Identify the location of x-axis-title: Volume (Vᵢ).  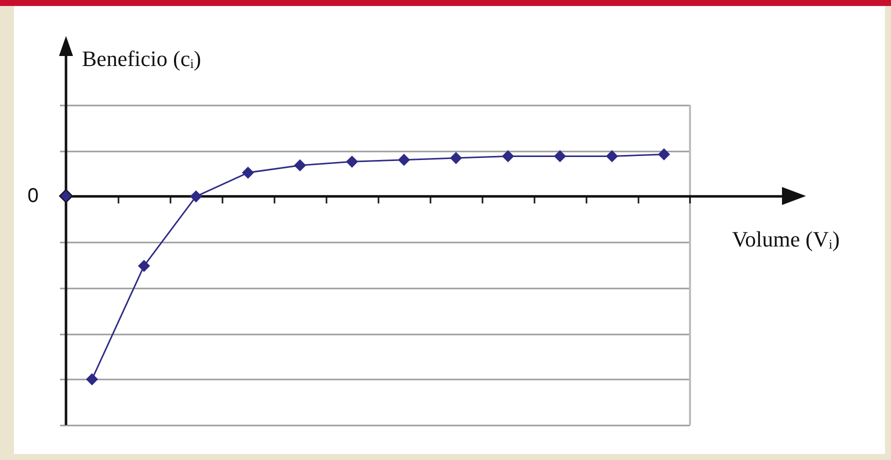
(786, 239).